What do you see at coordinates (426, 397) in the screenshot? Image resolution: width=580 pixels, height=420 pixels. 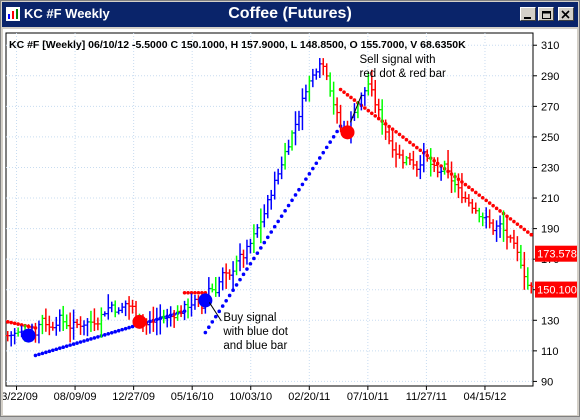 I see `x-tick-label: 11/27/11` at bounding box center [426, 397].